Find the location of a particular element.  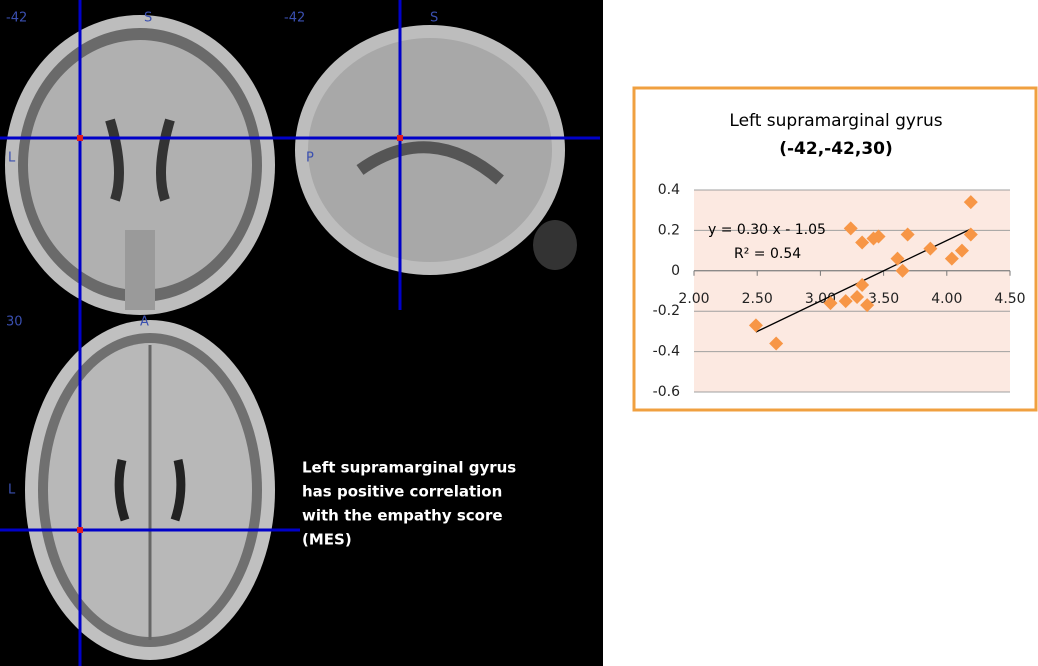

x-tick-label: 4.50 is located at coordinates (1009, 299).